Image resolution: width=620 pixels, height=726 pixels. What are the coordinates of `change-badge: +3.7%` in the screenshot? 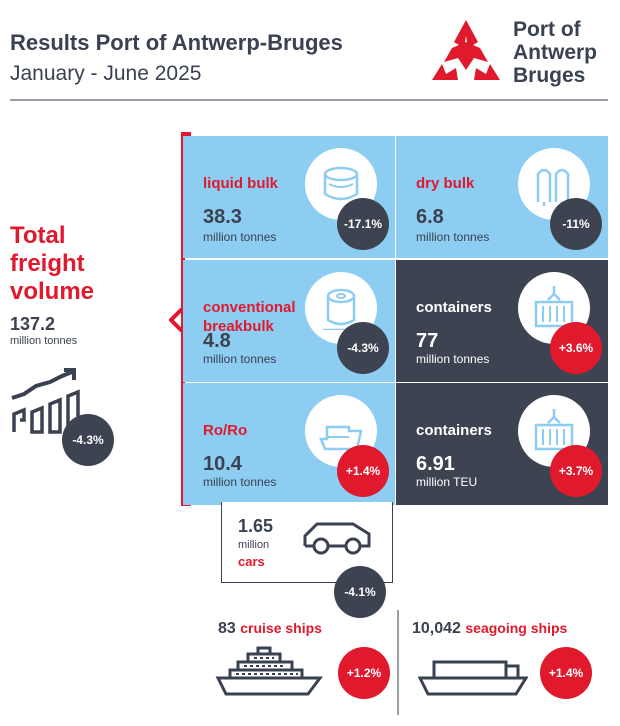 It's located at (576, 471).